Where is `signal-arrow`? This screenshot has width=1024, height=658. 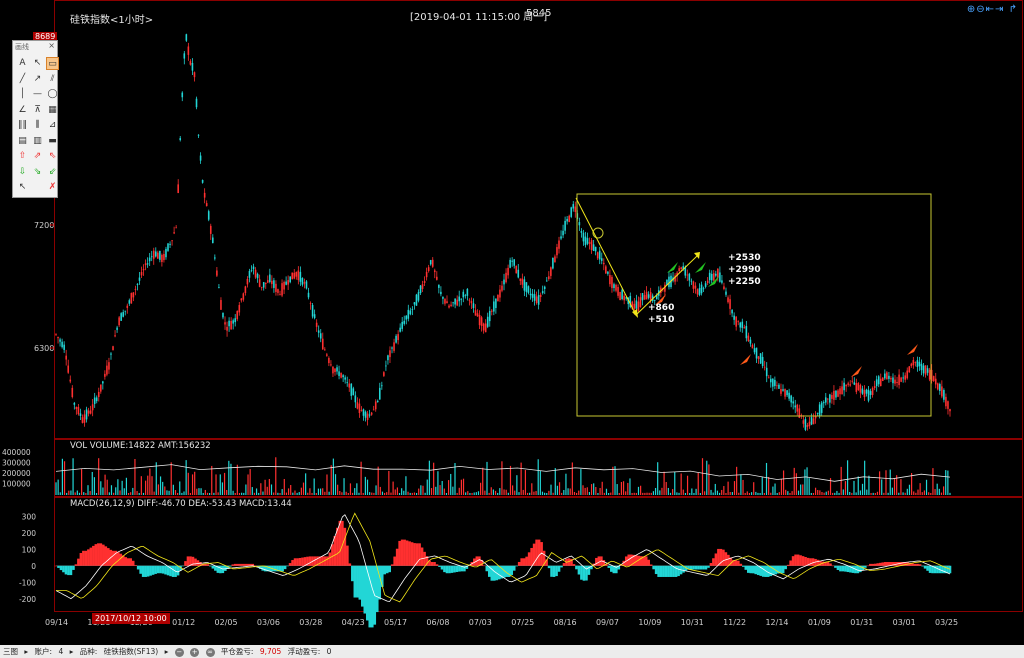 signal-arrow is located at coordinates (856, 371).